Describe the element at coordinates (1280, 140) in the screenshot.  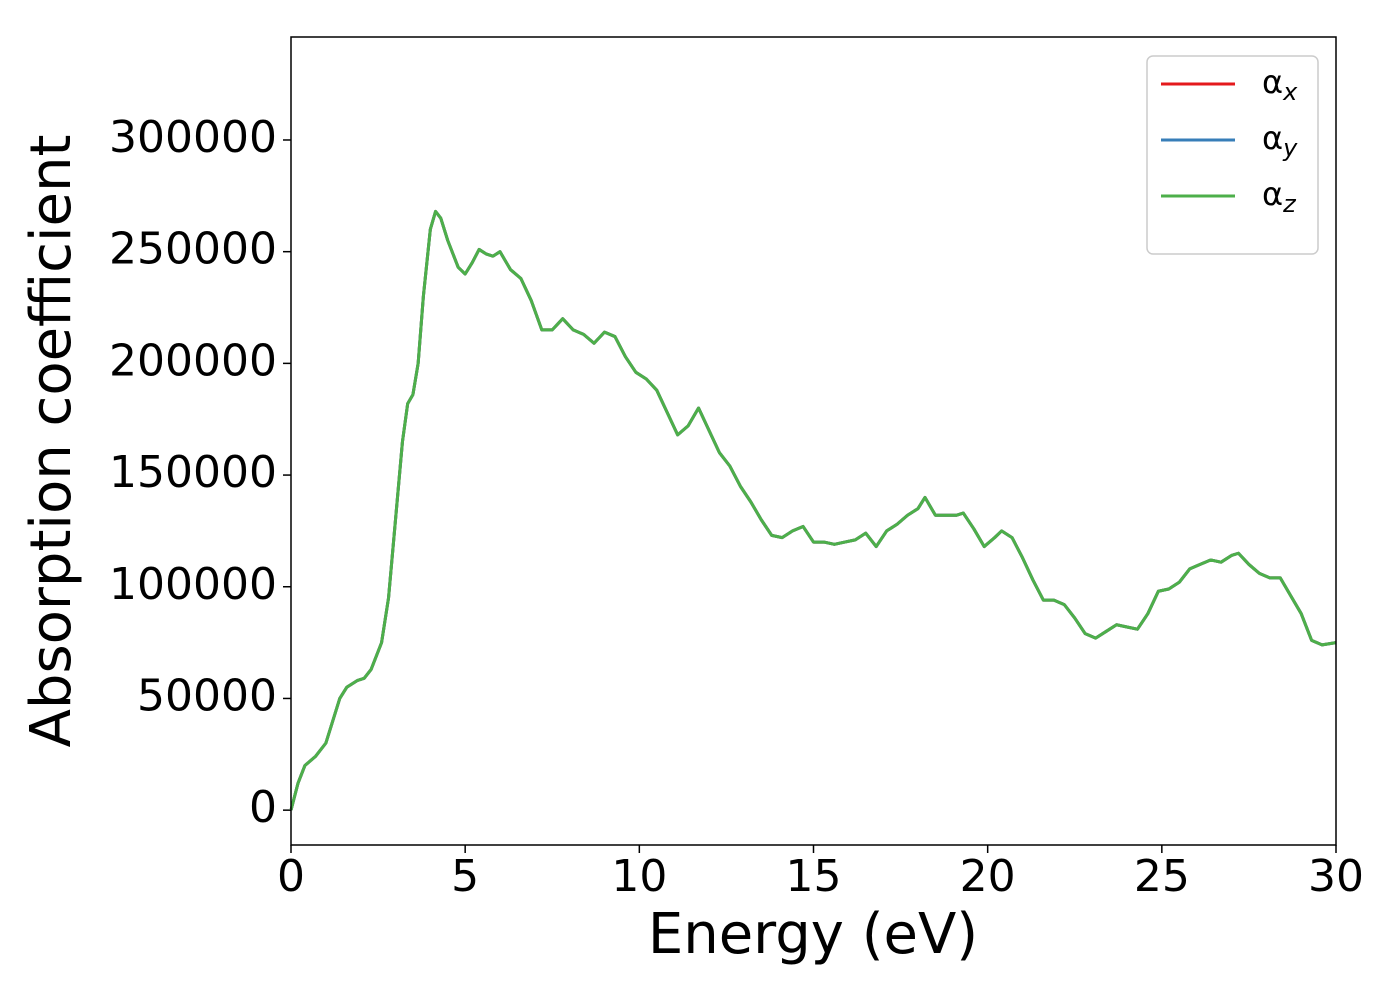
I see `legend-label: αy` at that location.